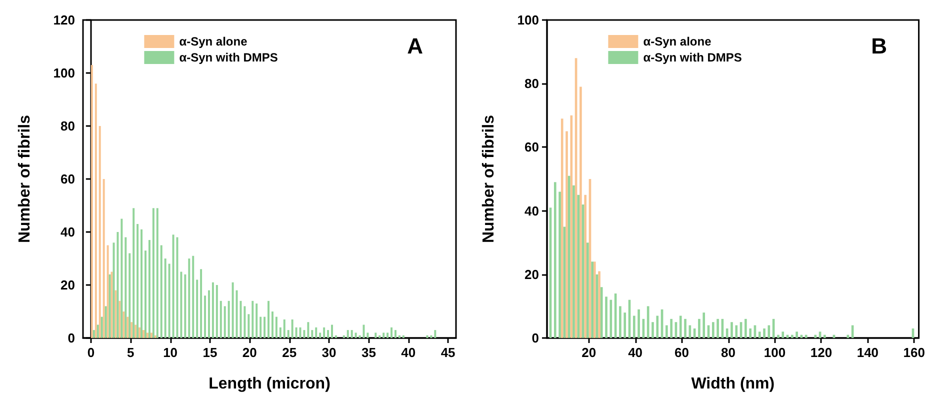 The height and width of the screenshot is (408, 928). What do you see at coordinates (210, 352) in the screenshot?
I see `x-tick-label: 15` at bounding box center [210, 352].